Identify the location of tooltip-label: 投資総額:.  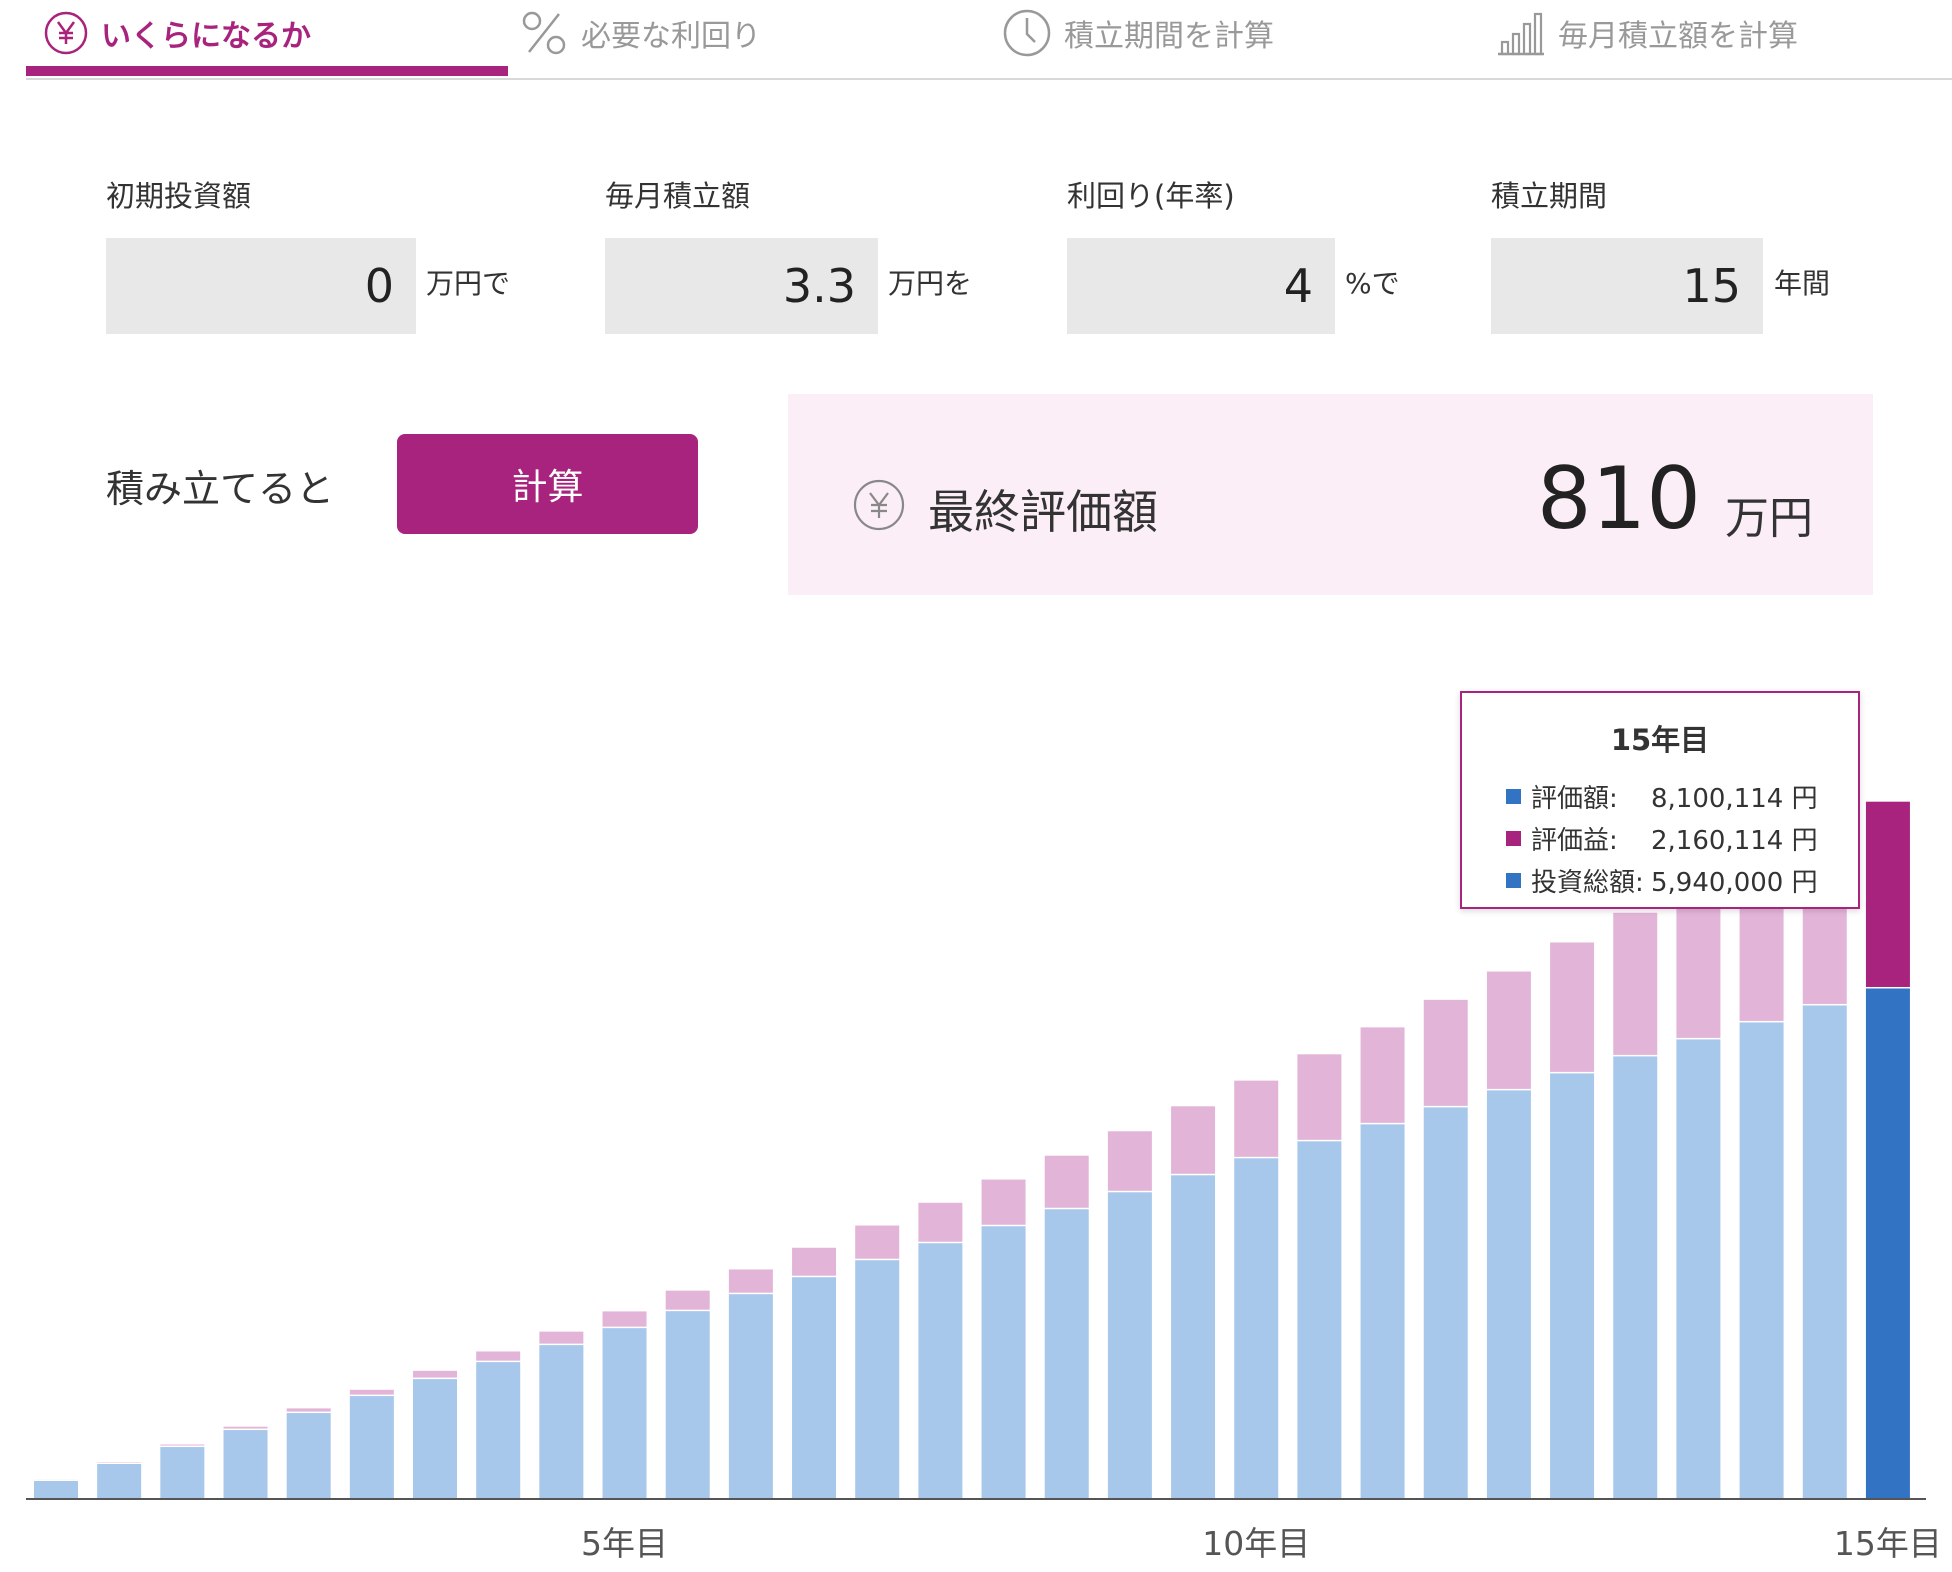
(1587, 883).